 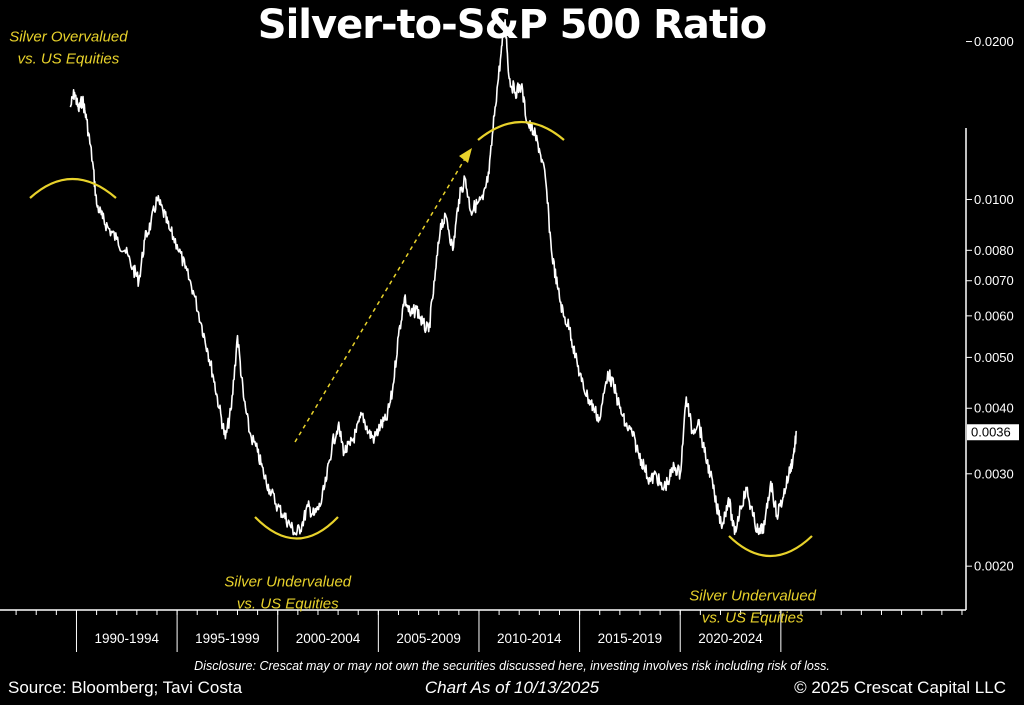 I want to click on y-tick-label: 0.0020, so click(x=994, y=566).